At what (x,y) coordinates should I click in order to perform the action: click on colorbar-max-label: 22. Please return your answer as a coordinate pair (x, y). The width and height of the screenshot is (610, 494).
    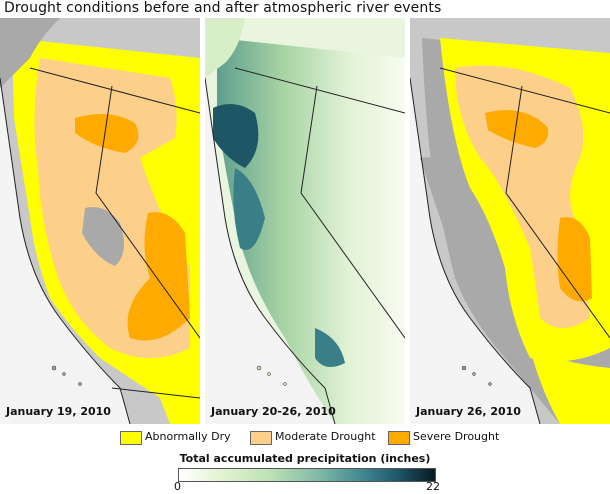
    Looking at the image, I should click on (433, 486).